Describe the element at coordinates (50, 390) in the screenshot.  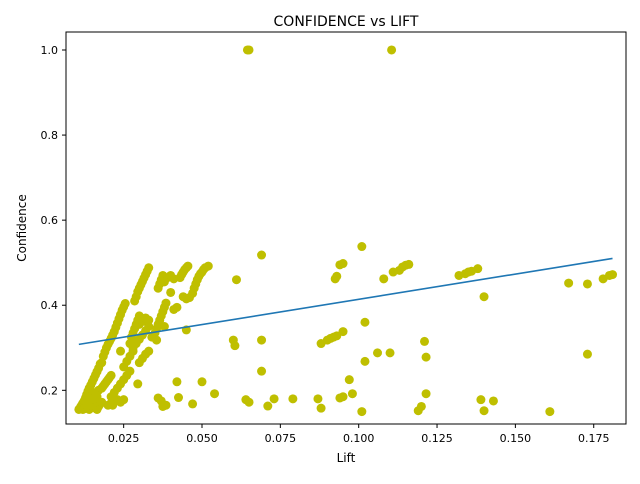
I see `y-tick-label: 0.2` at that location.